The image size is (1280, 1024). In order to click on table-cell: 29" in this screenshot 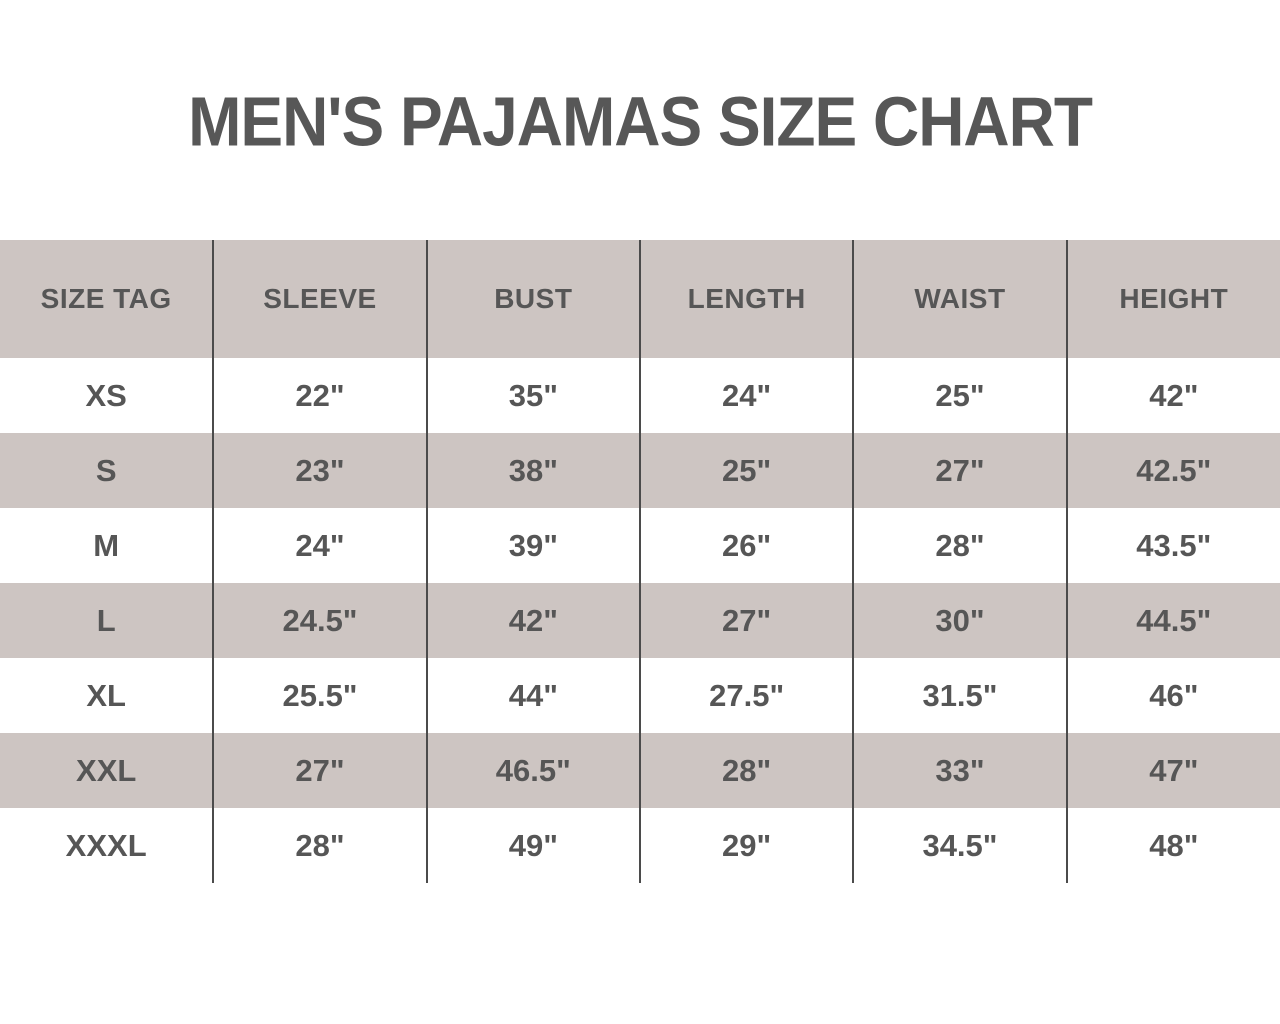, I will do `click(747, 845)`.